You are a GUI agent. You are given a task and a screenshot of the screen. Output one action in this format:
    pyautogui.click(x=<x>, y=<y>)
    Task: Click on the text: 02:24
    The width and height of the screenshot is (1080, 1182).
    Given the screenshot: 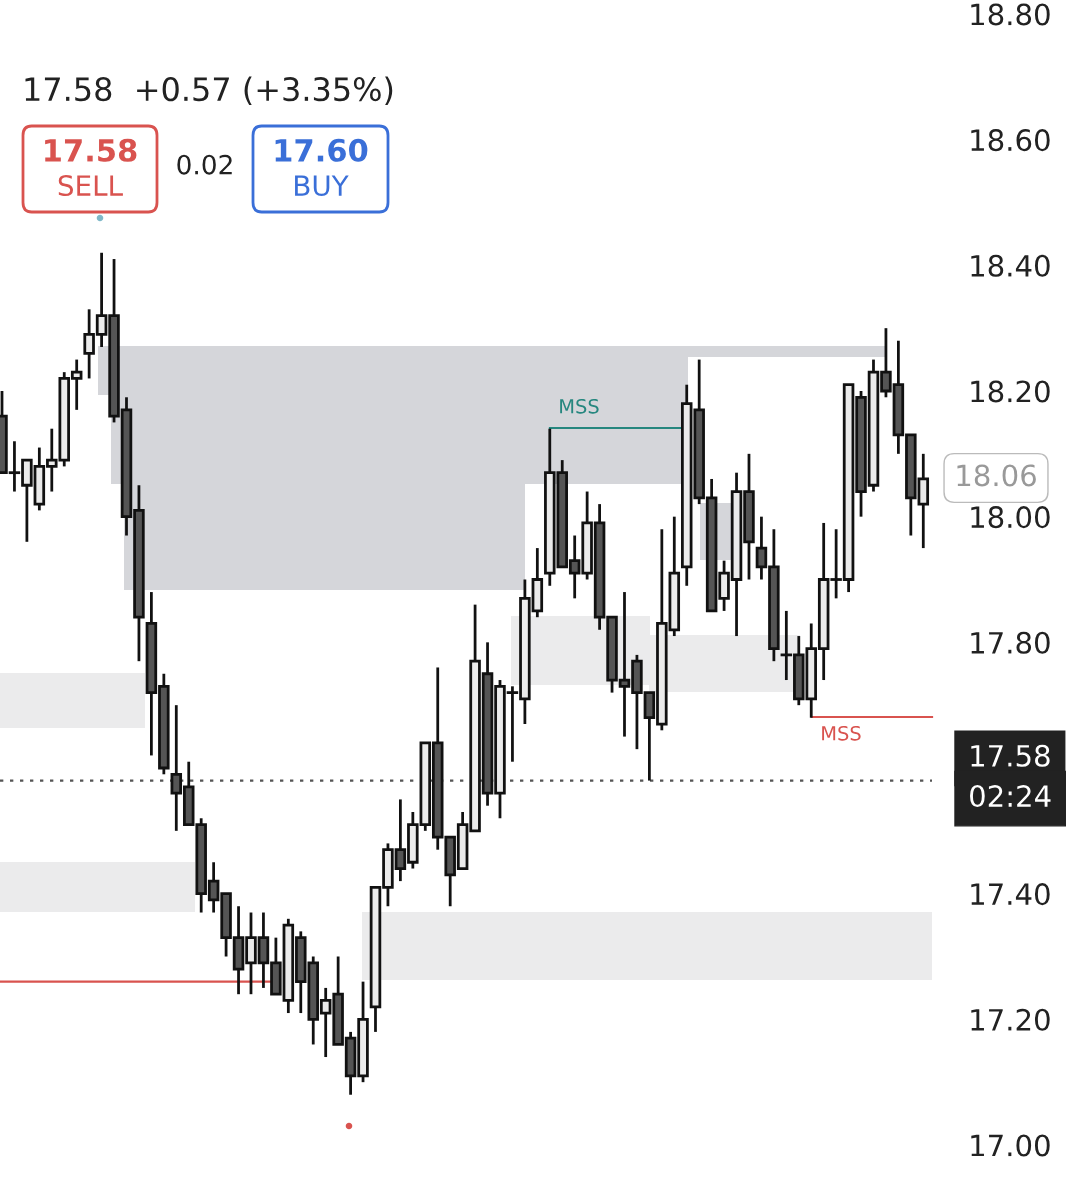 What is the action you would take?
    pyautogui.click(x=1010, y=796)
    